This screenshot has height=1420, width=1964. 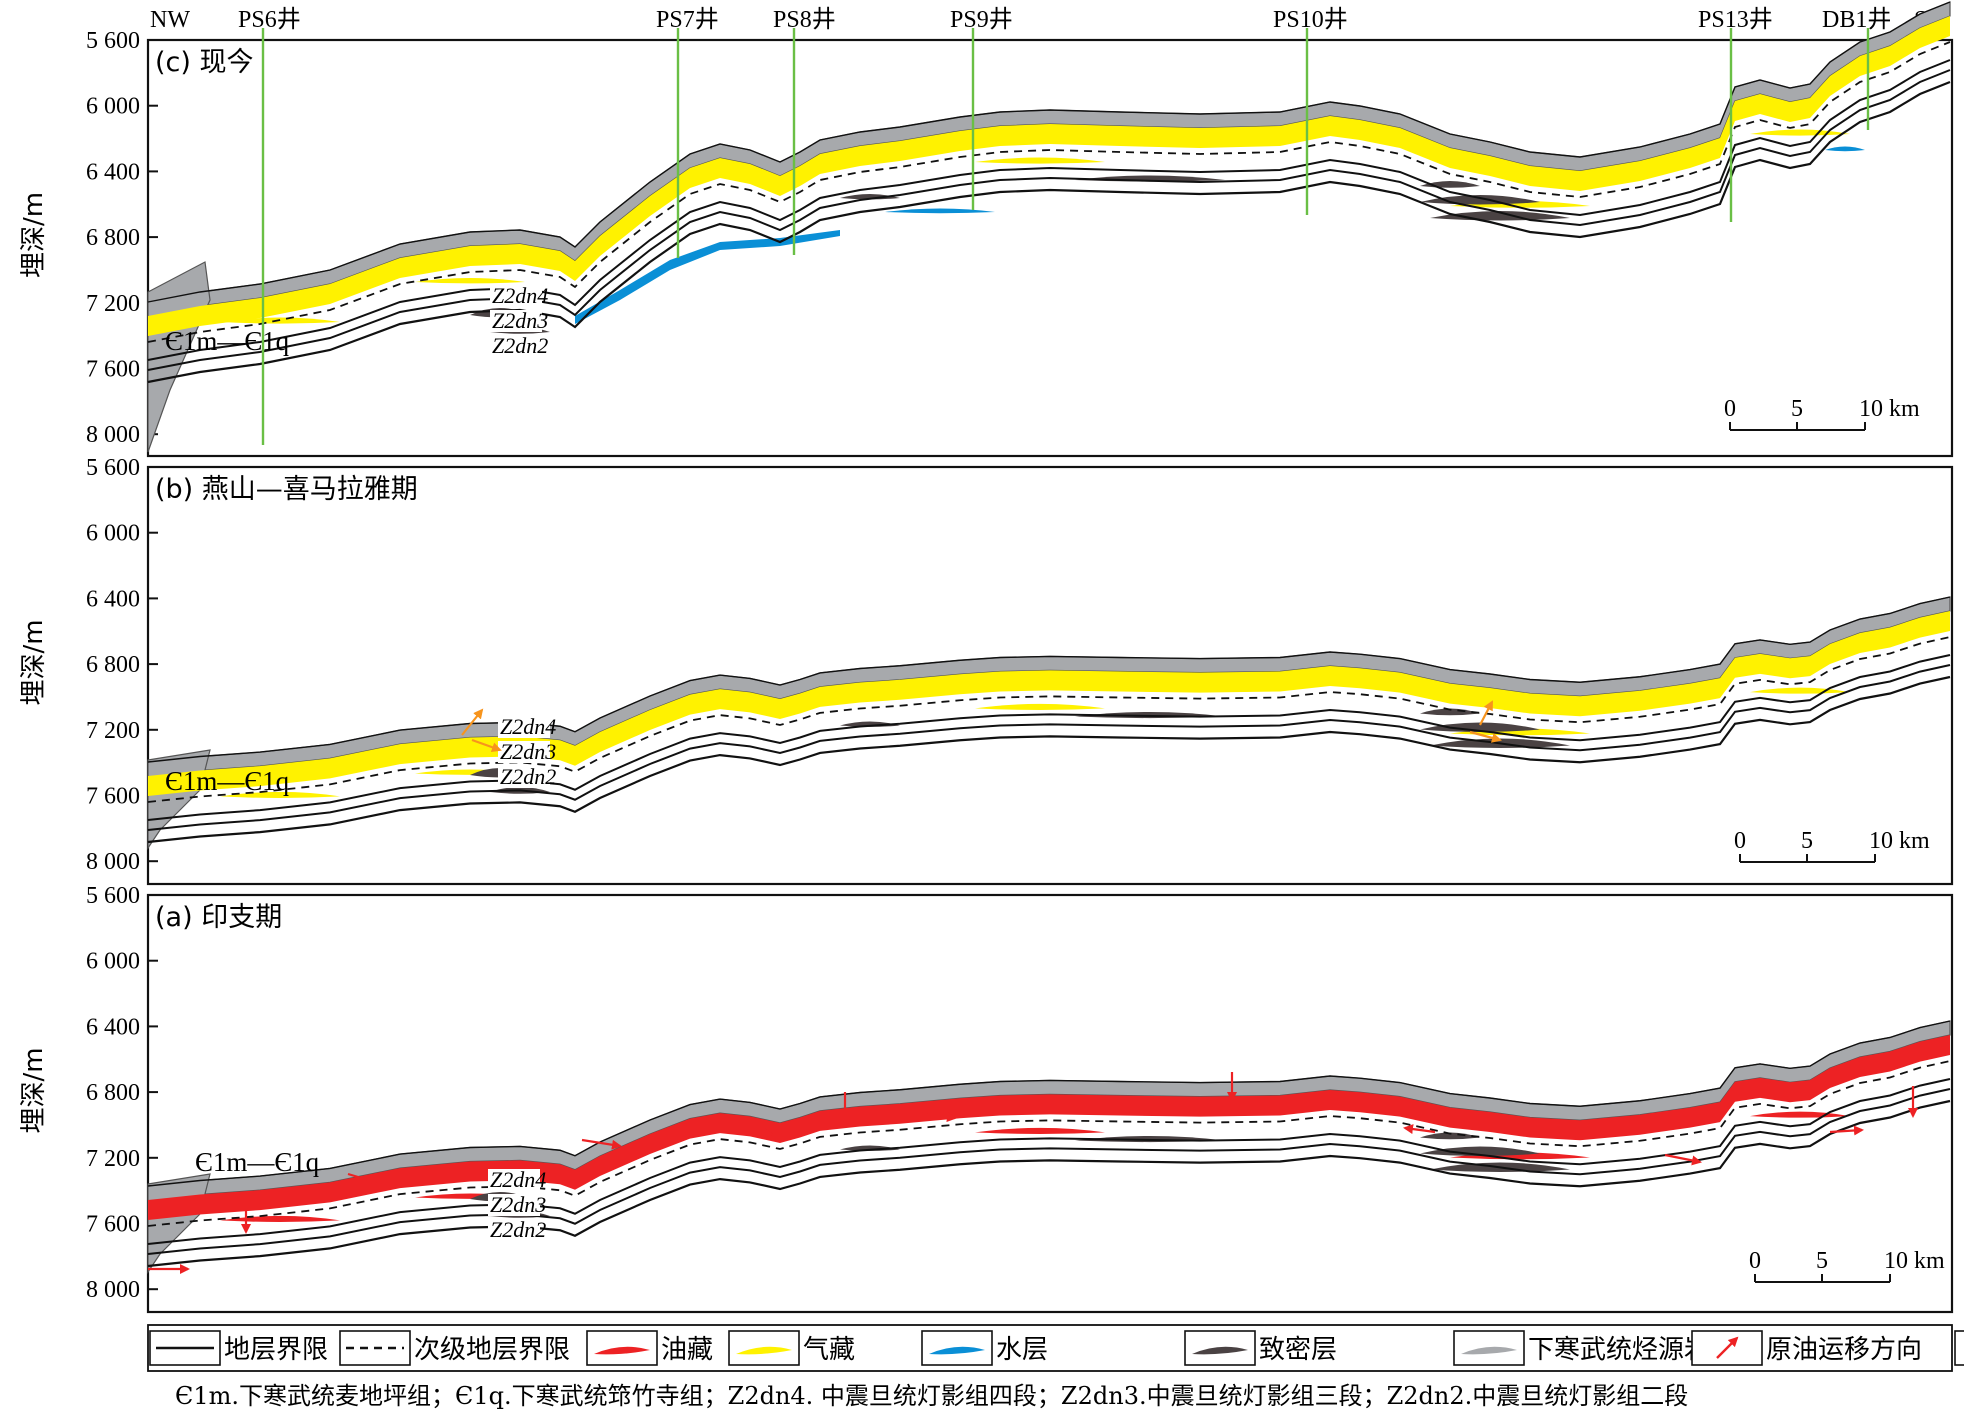 What do you see at coordinates (269, 19) in the screenshot?
I see `well-label: PS6井` at bounding box center [269, 19].